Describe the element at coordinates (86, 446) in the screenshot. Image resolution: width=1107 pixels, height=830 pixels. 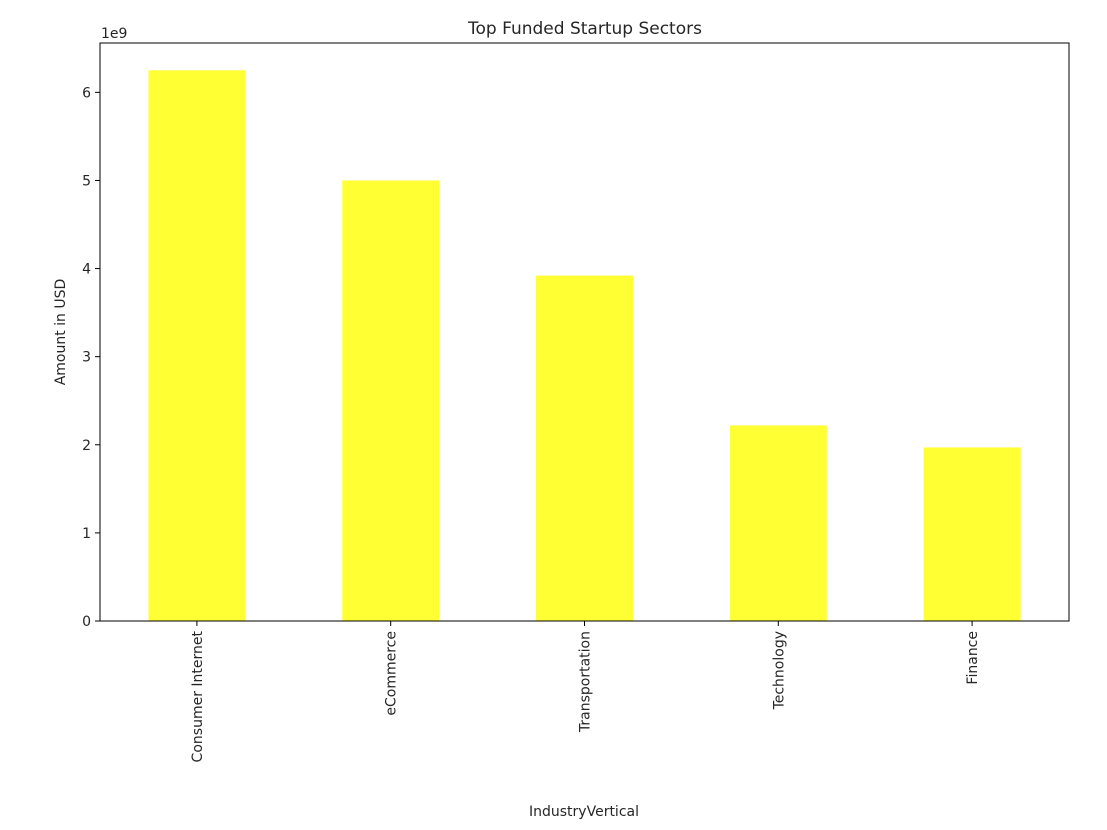
I see `y-tick-label: 2` at that location.